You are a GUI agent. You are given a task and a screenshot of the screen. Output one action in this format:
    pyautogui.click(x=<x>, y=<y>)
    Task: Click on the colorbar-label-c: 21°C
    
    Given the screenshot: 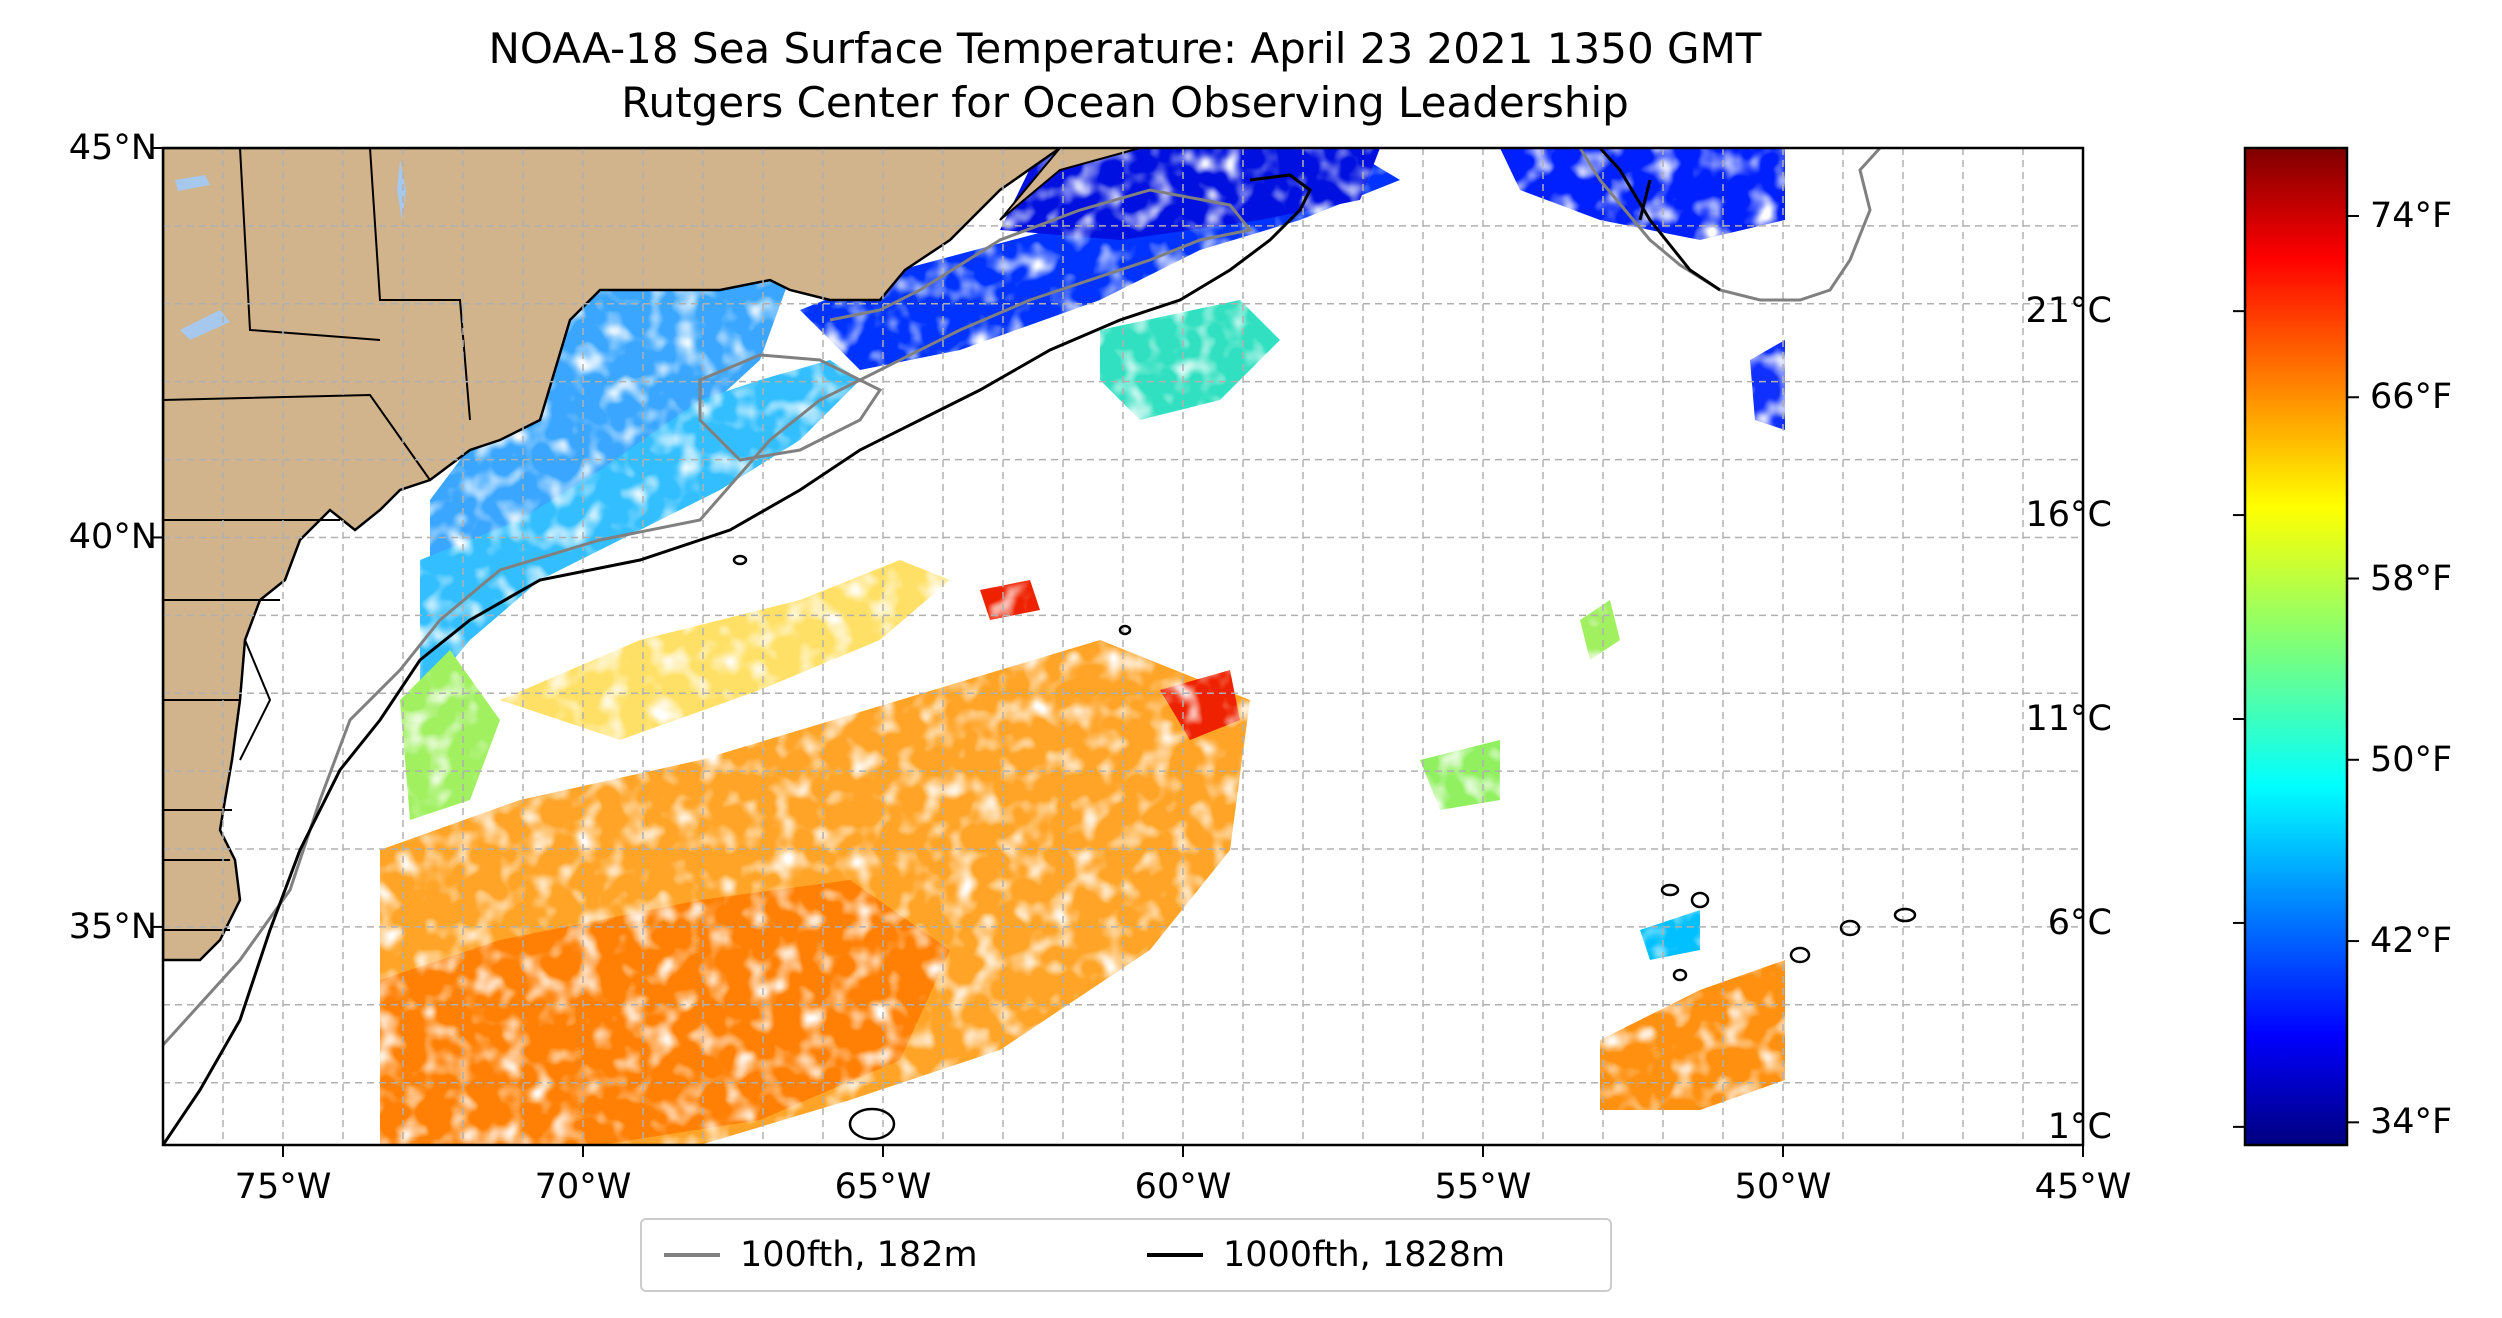 What is the action you would take?
    pyautogui.click(x=2068, y=311)
    